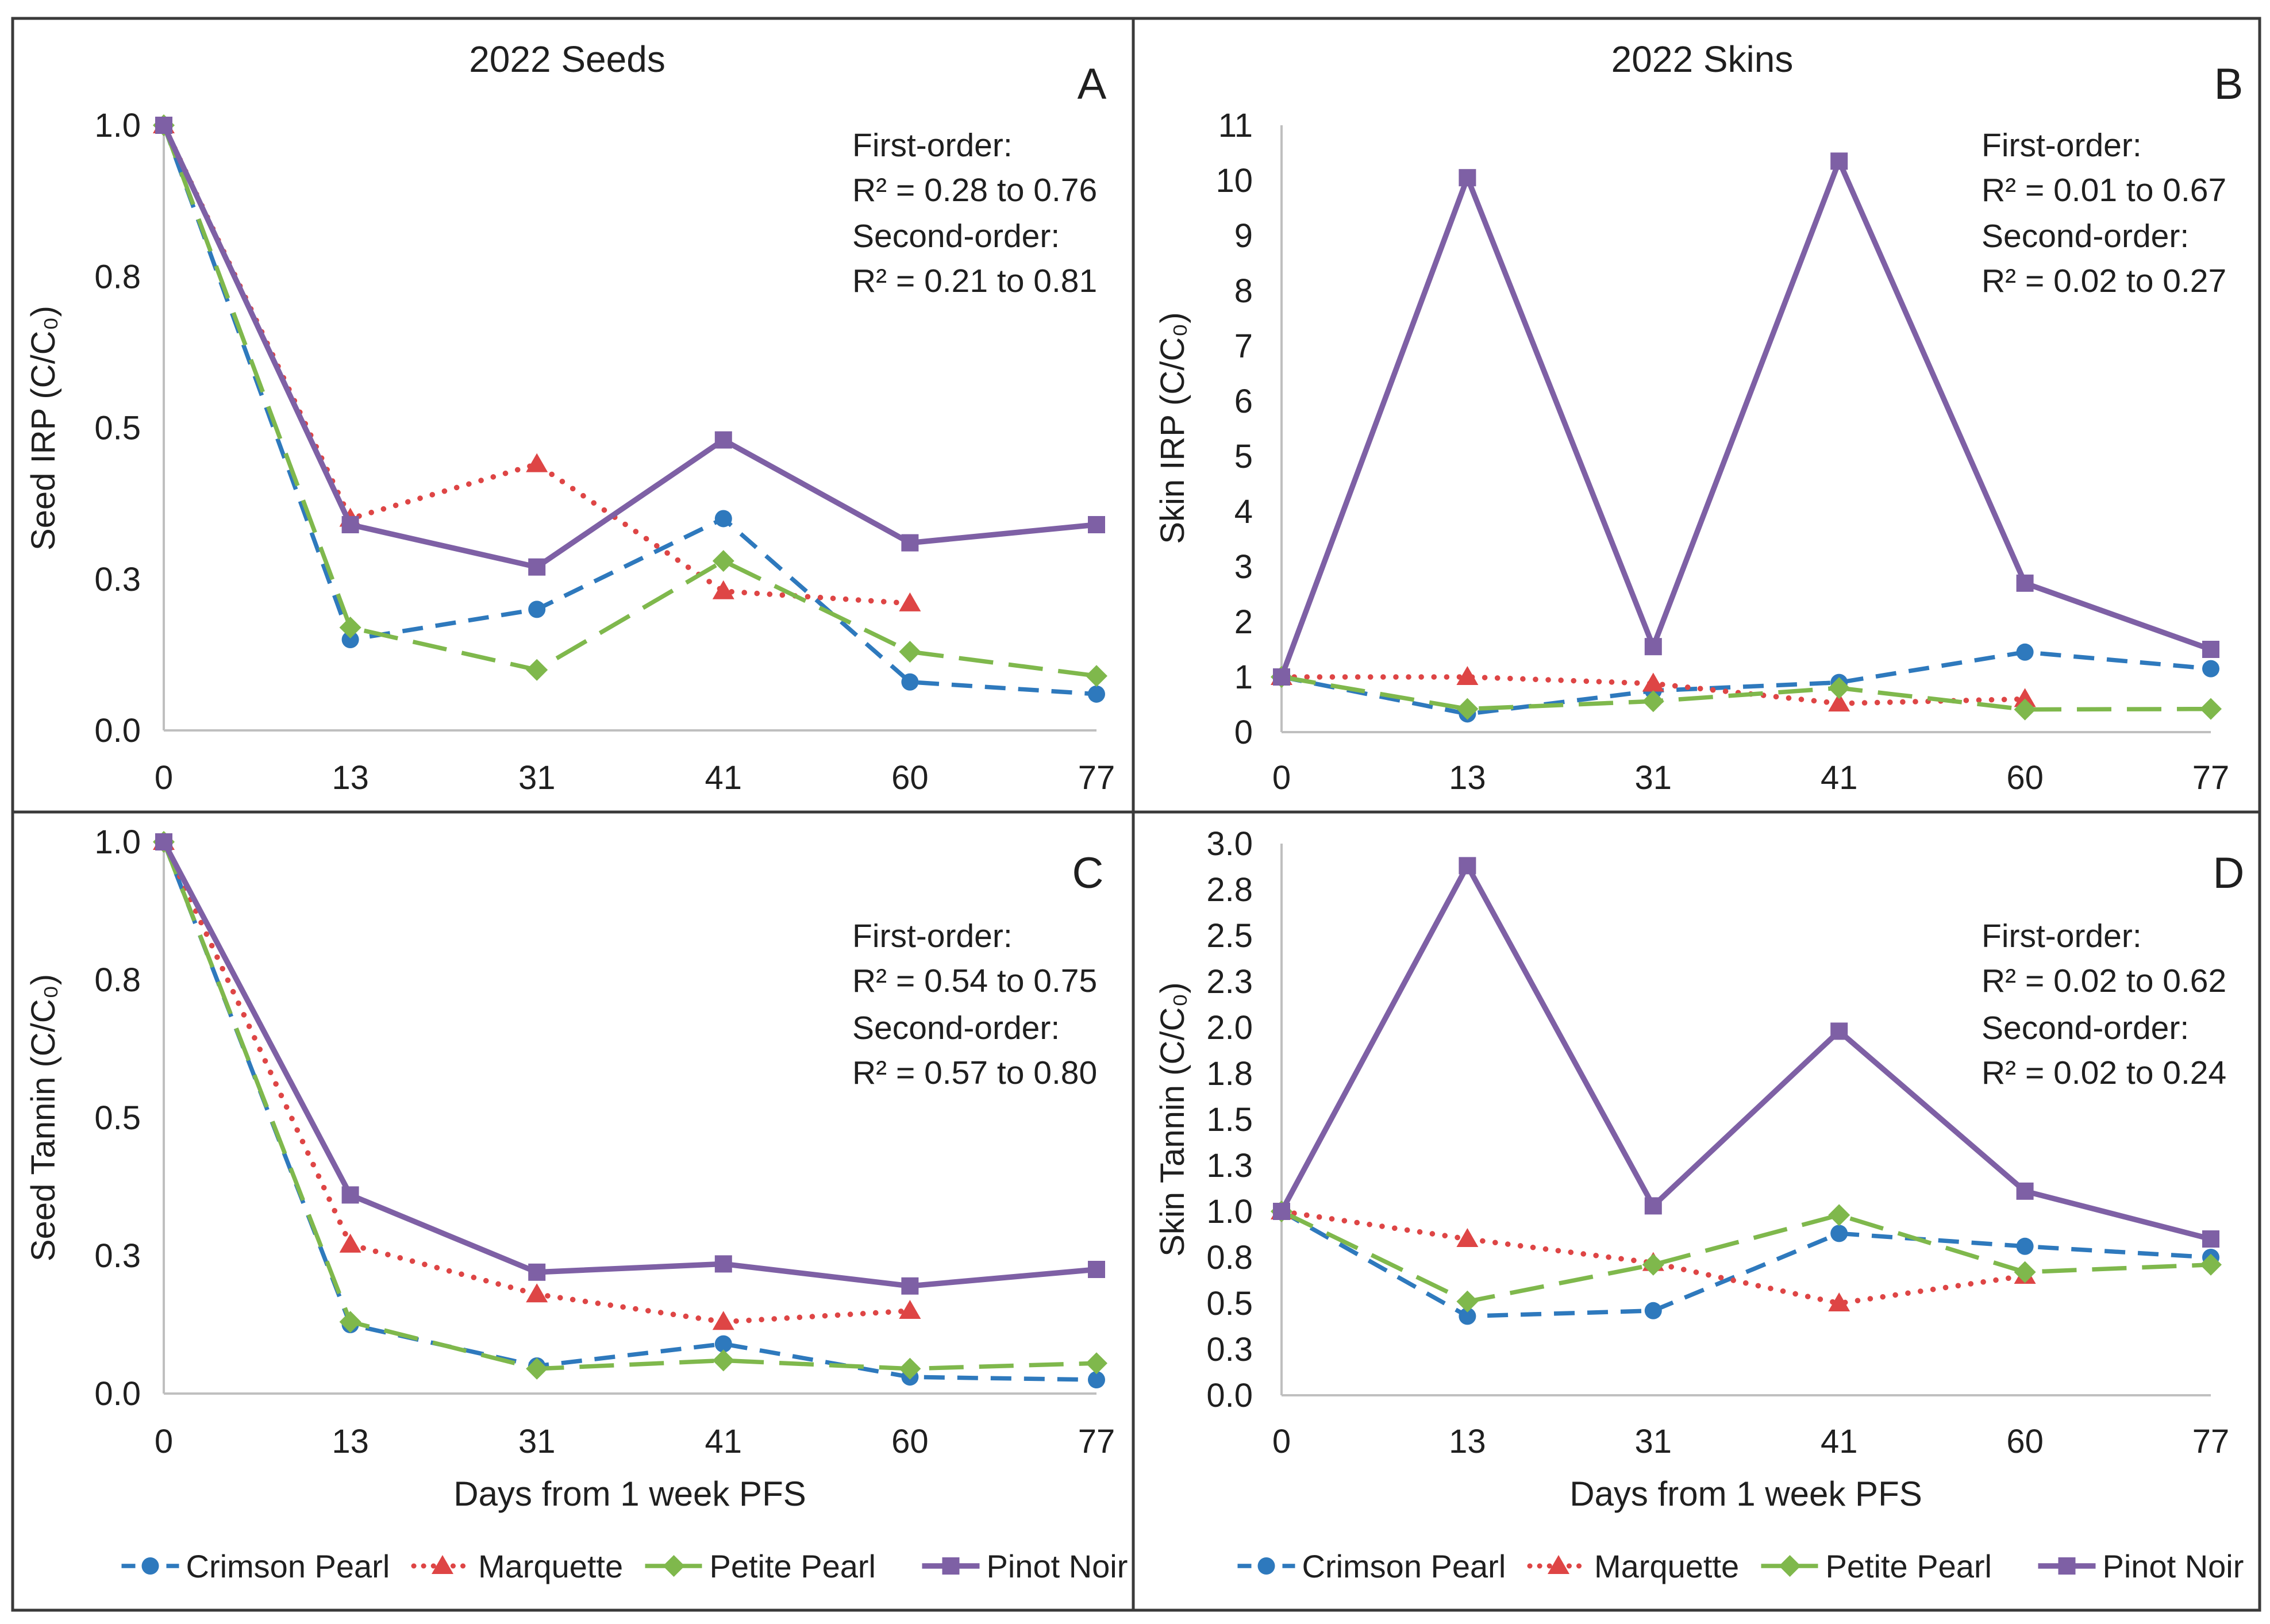 This screenshot has height=1624, width=2270. What do you see at coordinates (1057, 1566) in the screenshot?
I see `legend-item-label: Pinot Noir` at bounding box center [1057, 1566].